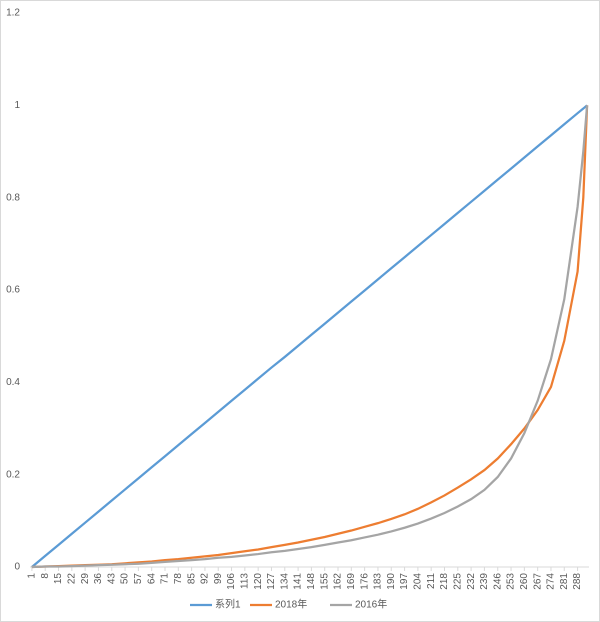 The width and height of the screenshot is (600, 622). What do you see at coordinates (324, 581) in the screenshot?
I see `x-tick-label: 155` at bounding box center [324, 581].